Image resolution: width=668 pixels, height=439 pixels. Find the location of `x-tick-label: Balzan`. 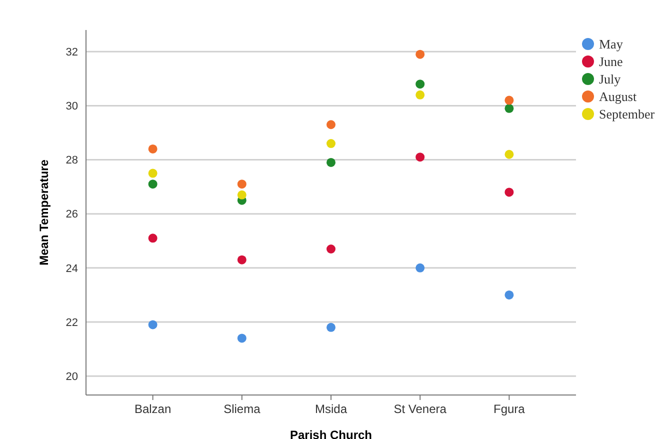

x-tick-label: Balzan is located at coordinates (153, 409).